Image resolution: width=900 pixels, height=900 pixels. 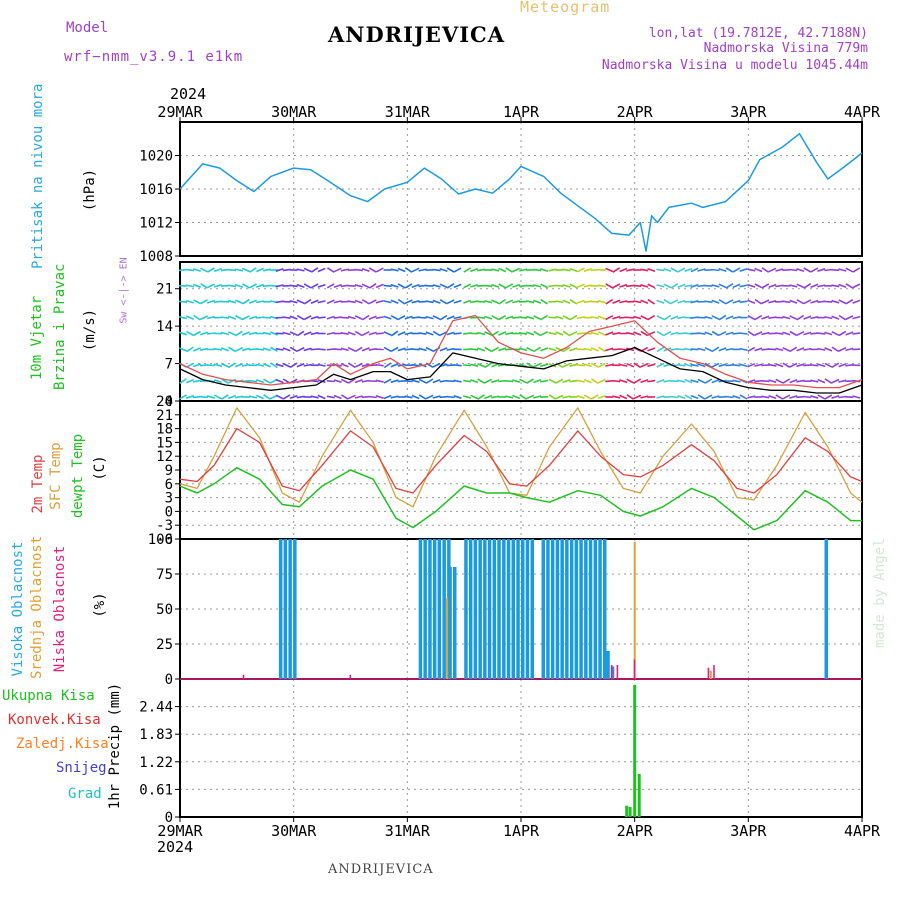 I want to click on precip-legend-total: Ukupna Kisa, so click(x=48, y=696).